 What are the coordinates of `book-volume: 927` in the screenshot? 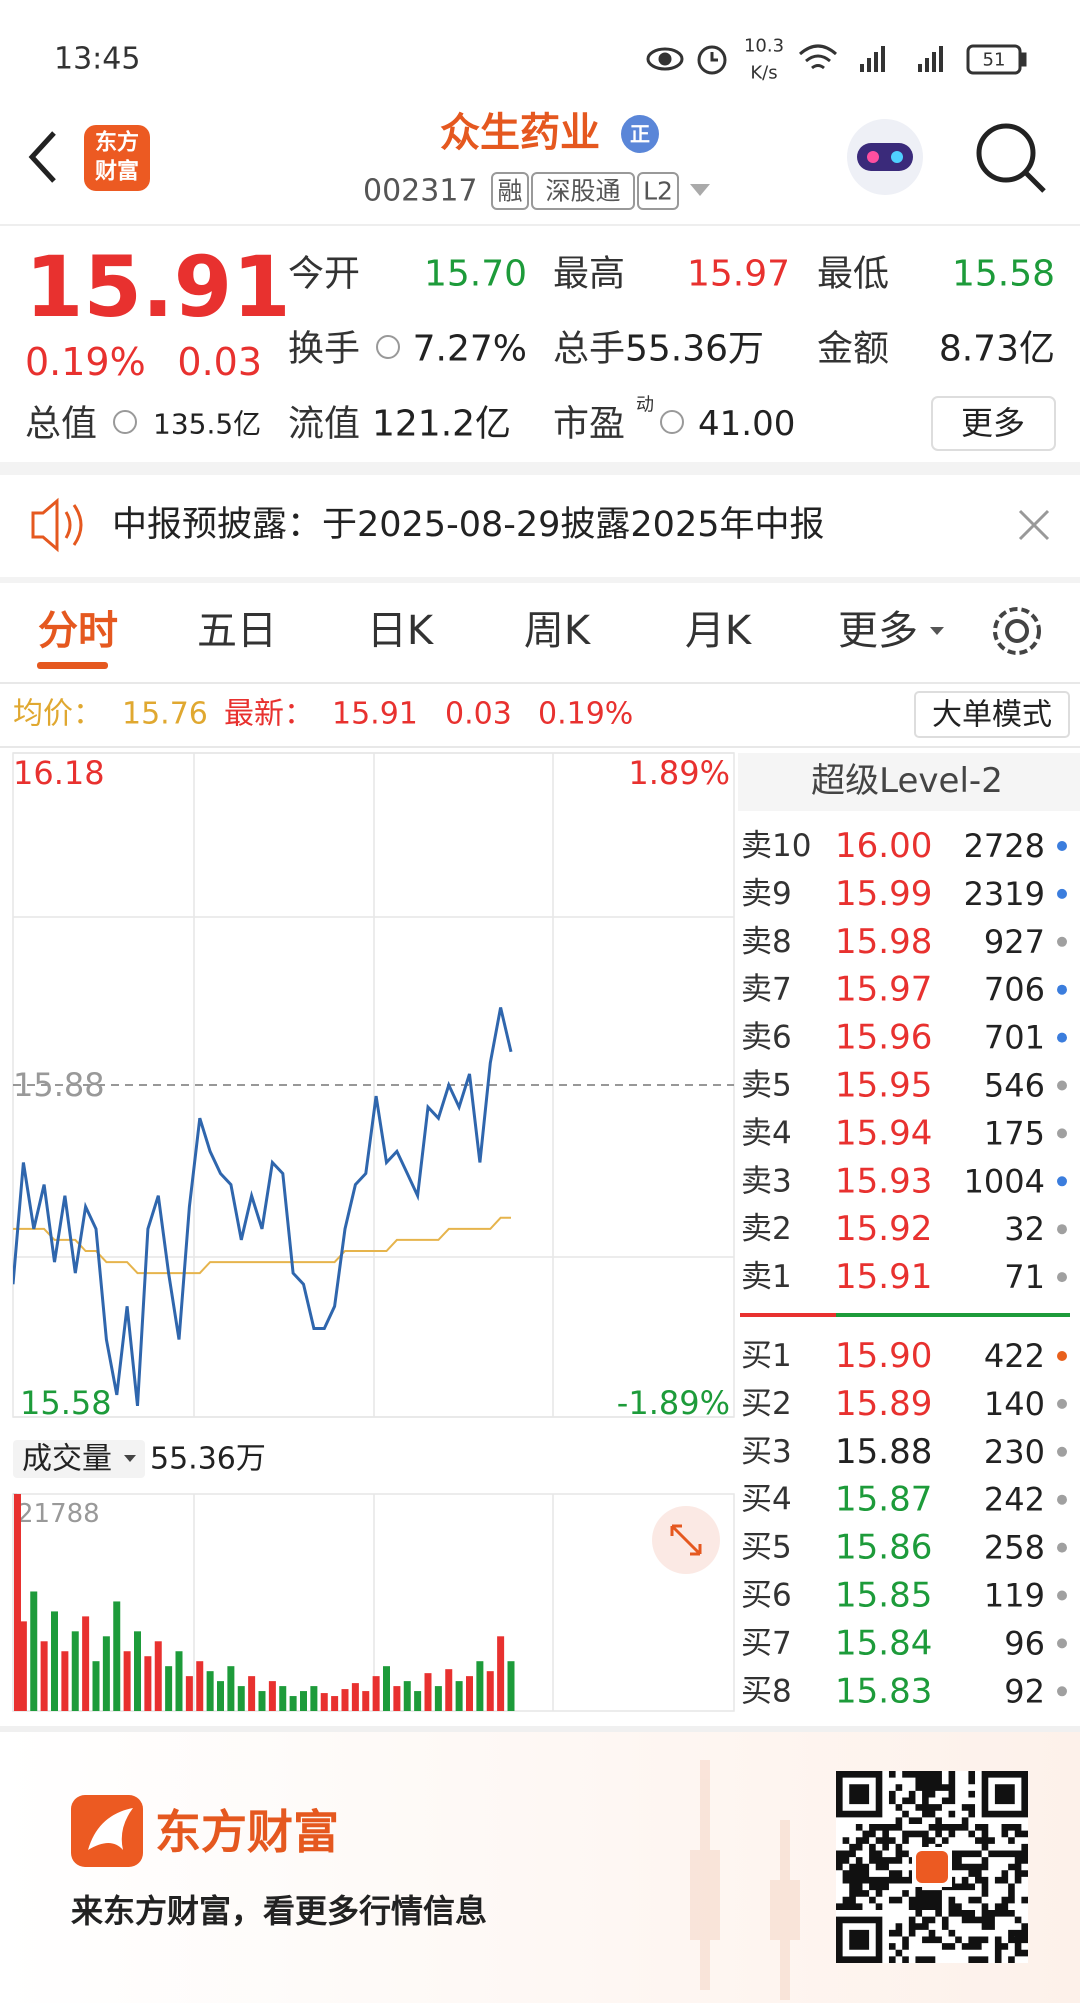 It's located at (1014, 942).